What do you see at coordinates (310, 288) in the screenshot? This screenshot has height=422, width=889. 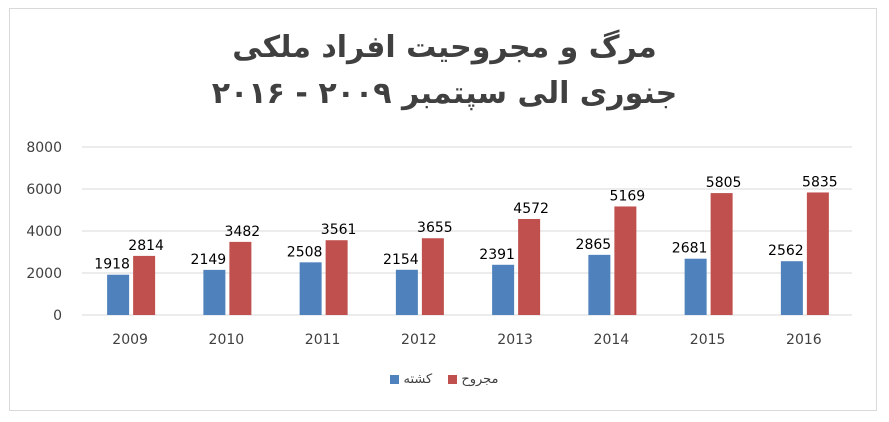 I see `bar-killed-2011` at bounding box center [310, 288].